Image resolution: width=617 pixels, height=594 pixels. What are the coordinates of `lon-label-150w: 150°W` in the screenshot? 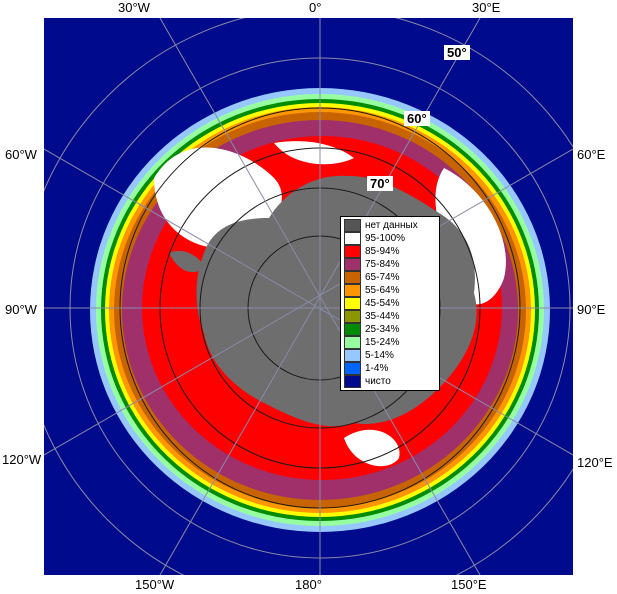 It's located at (155, 584).